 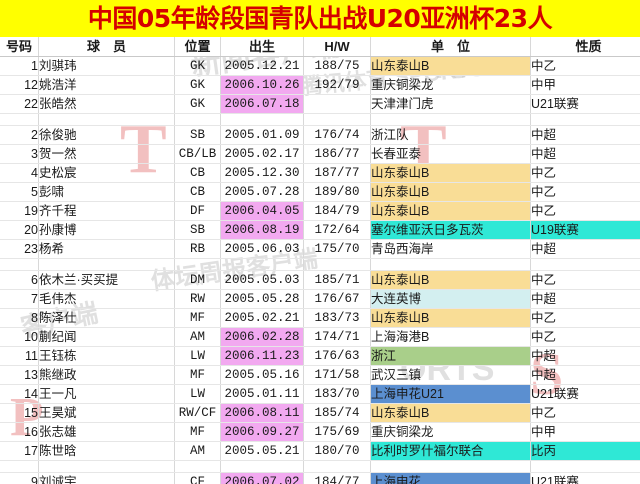 What do you see at coordinates (337, 104) in the screenshot?
I see `cell-hw` at bounding box center [337, 104].